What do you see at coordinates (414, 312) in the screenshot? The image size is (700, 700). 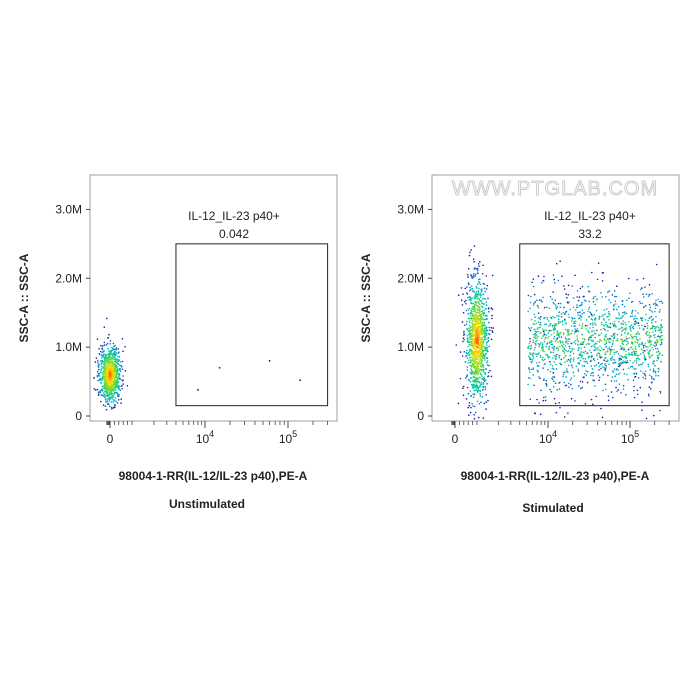 I see `y-axis: 01.0M2.0M3.0M` at bounding box center [414, 312].